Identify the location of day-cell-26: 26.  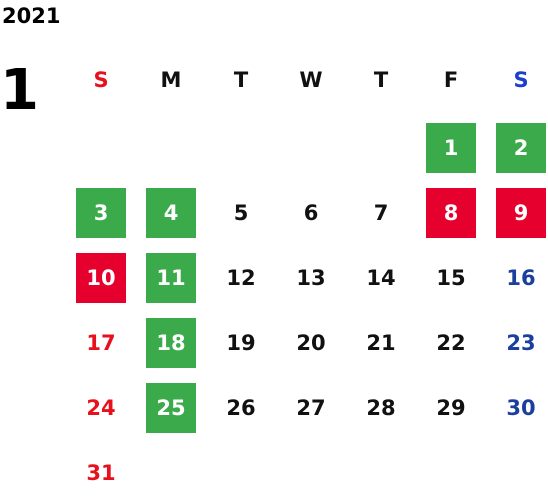
(241, 408).